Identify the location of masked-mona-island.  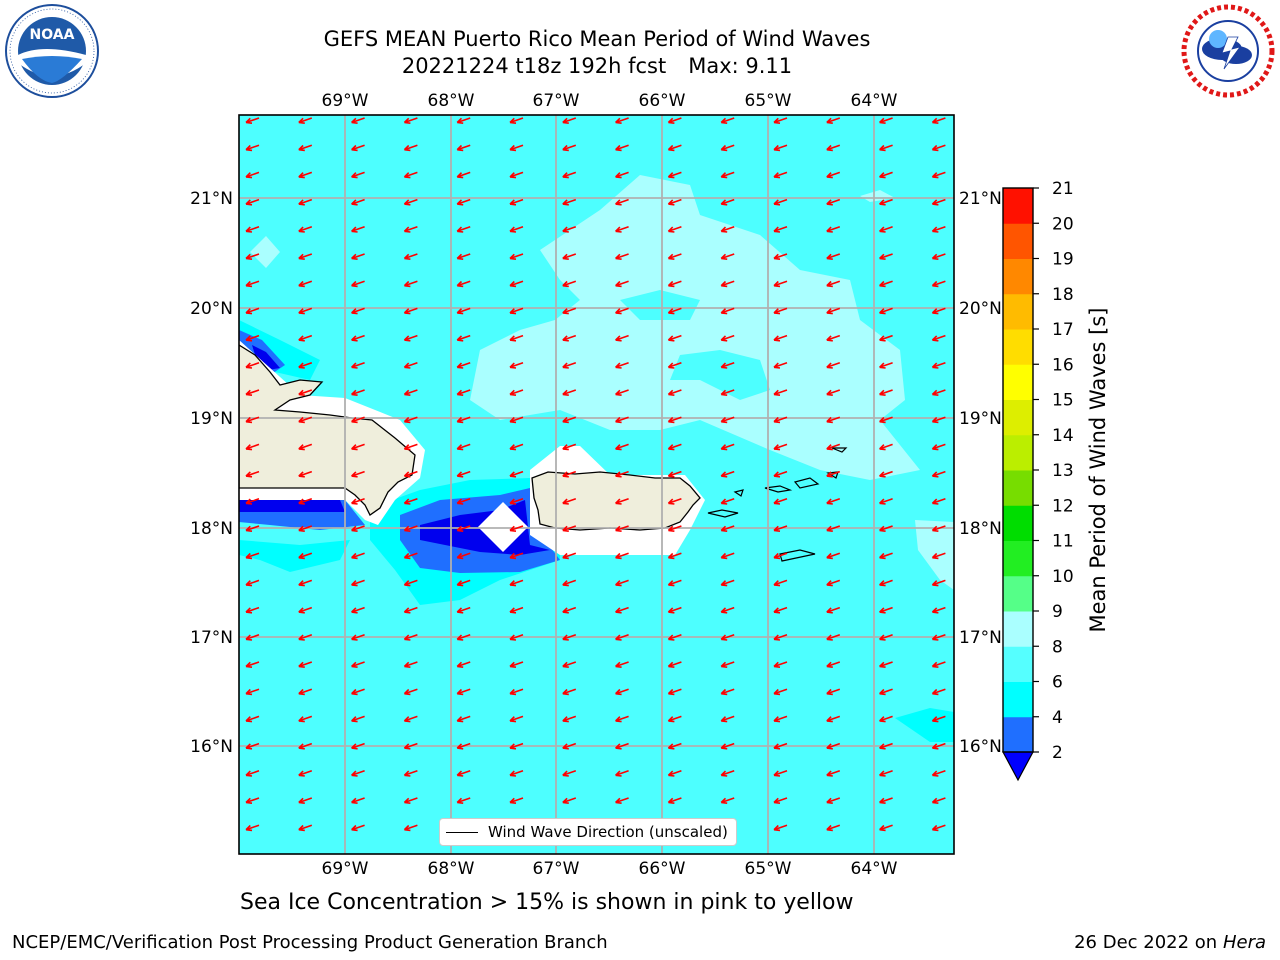
(503, 527).